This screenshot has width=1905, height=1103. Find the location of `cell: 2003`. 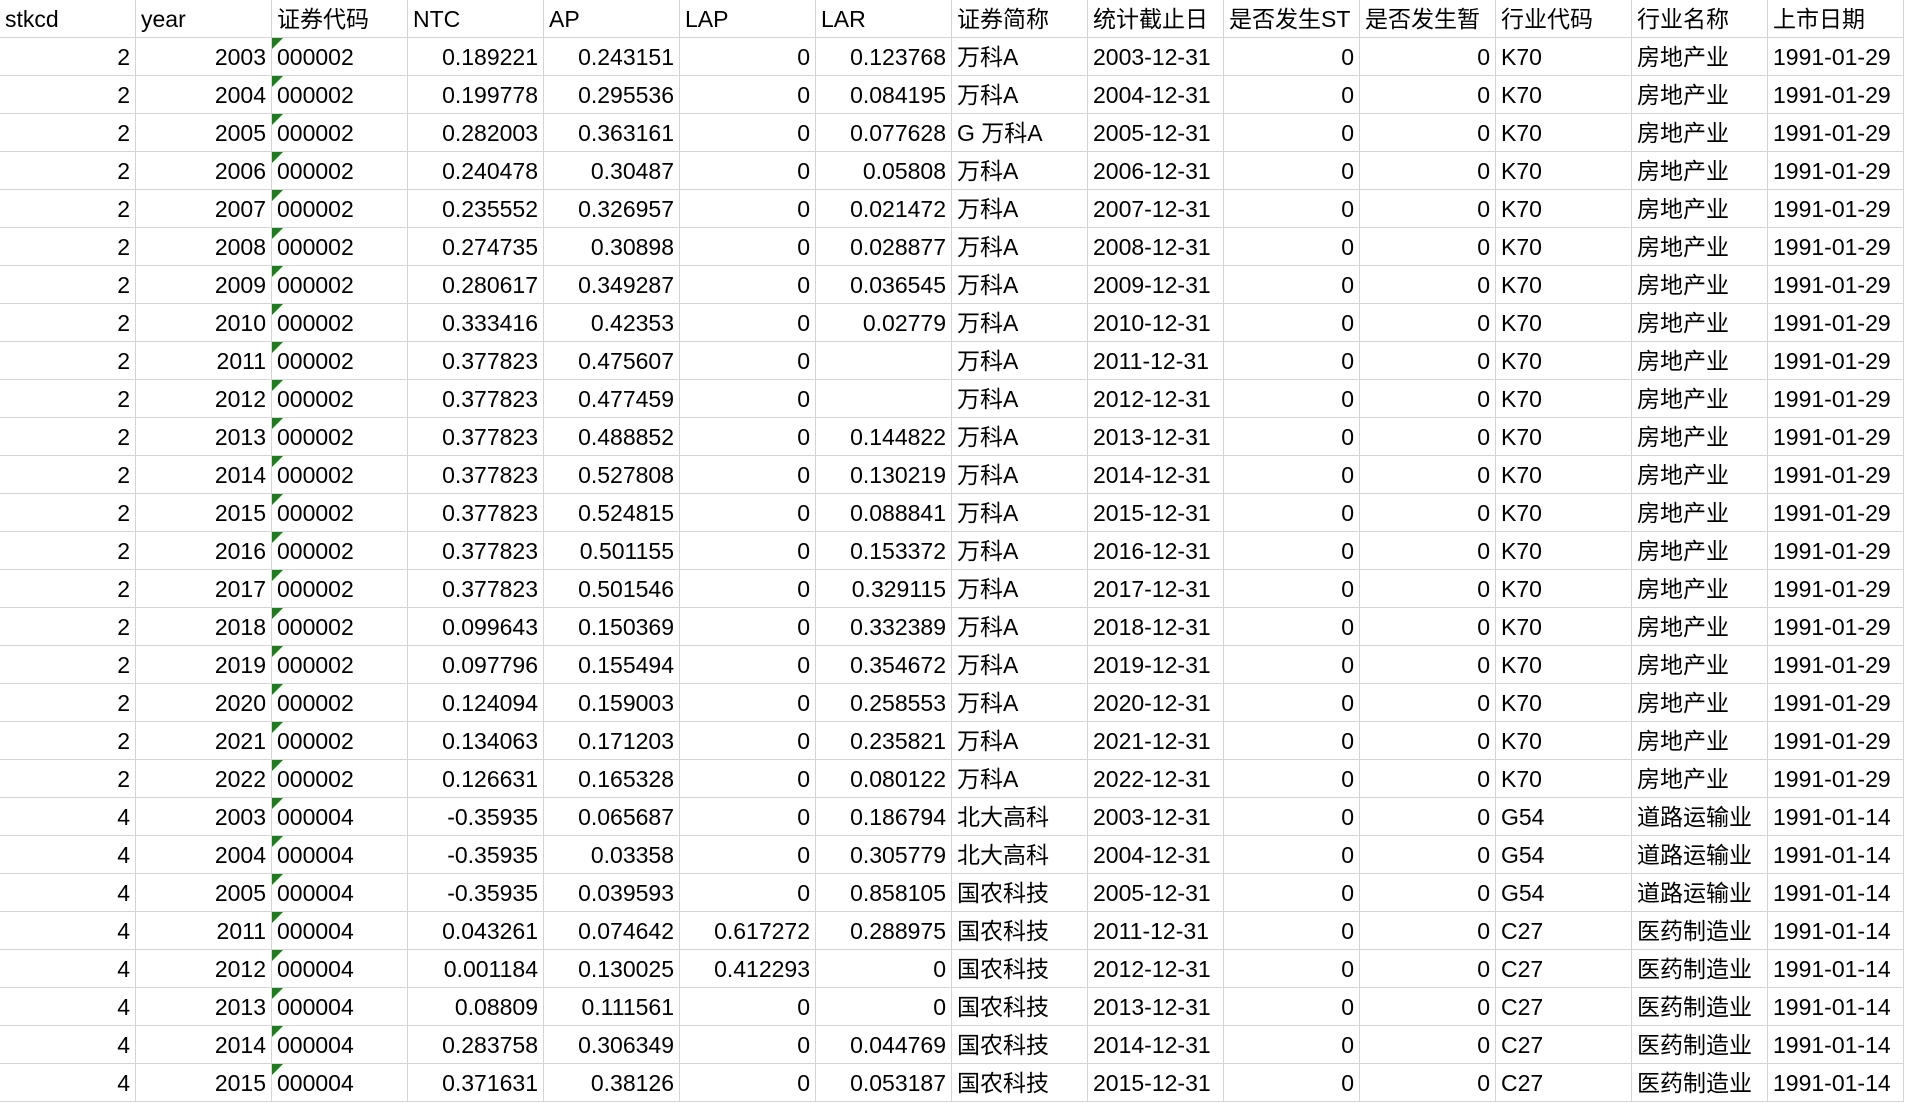

cell: 2003 is located at coordinates (204, 57).